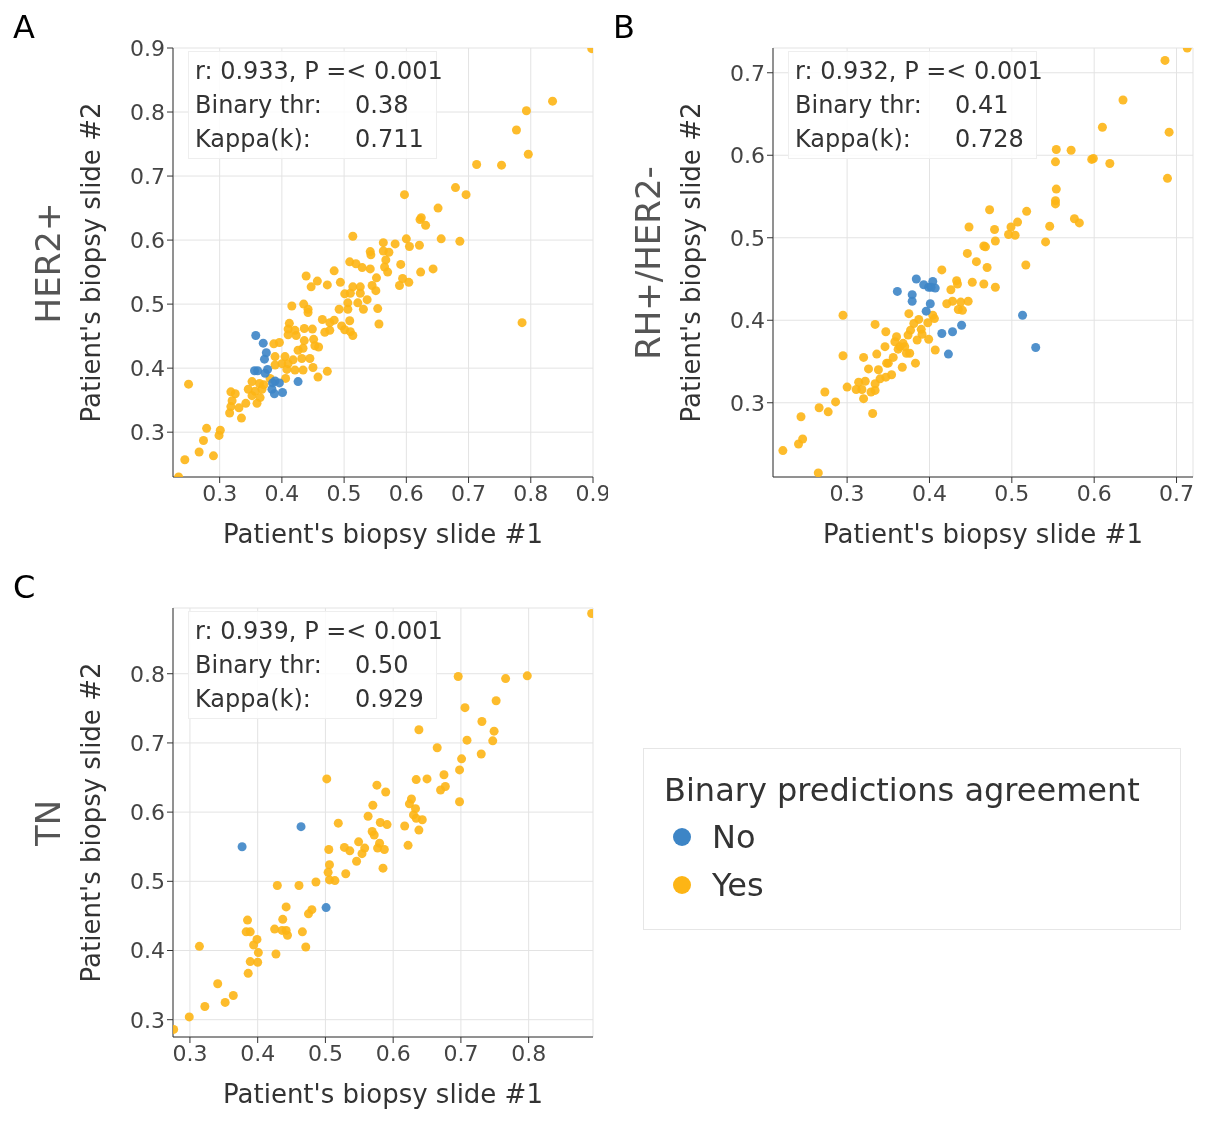 The image size is (1215, 1128). Describe the element at coordinates (648, 262) in the screenshot. I see `text: RH+/HER2-` at that location.